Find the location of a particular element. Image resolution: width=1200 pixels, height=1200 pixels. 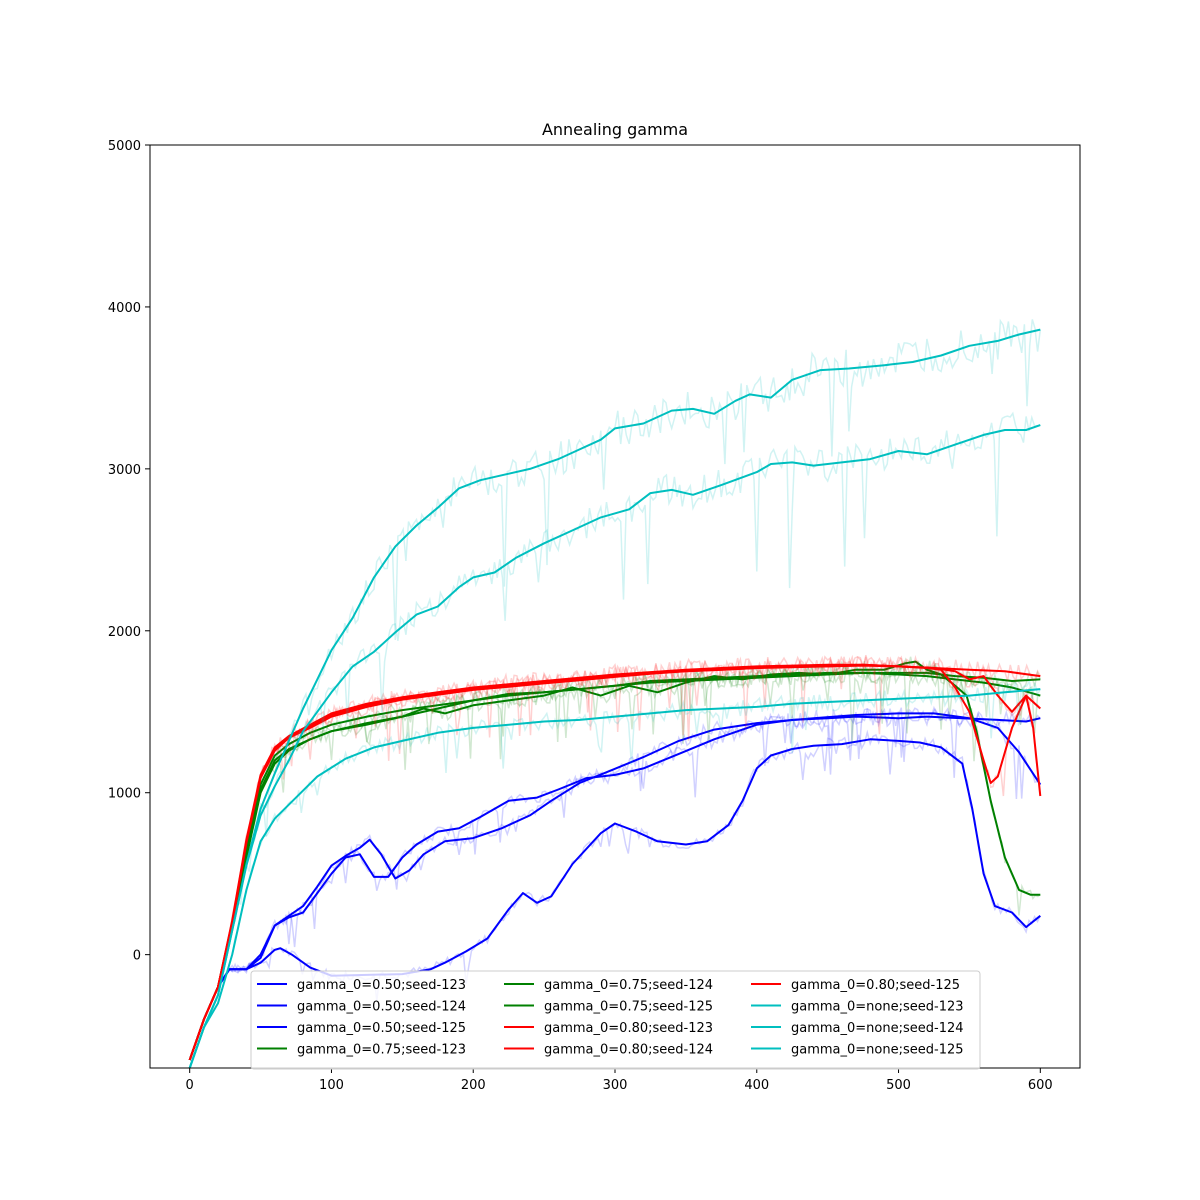

legend-label-11: gamma_0=none;seed-125 is located at coordinates (877, 1050).